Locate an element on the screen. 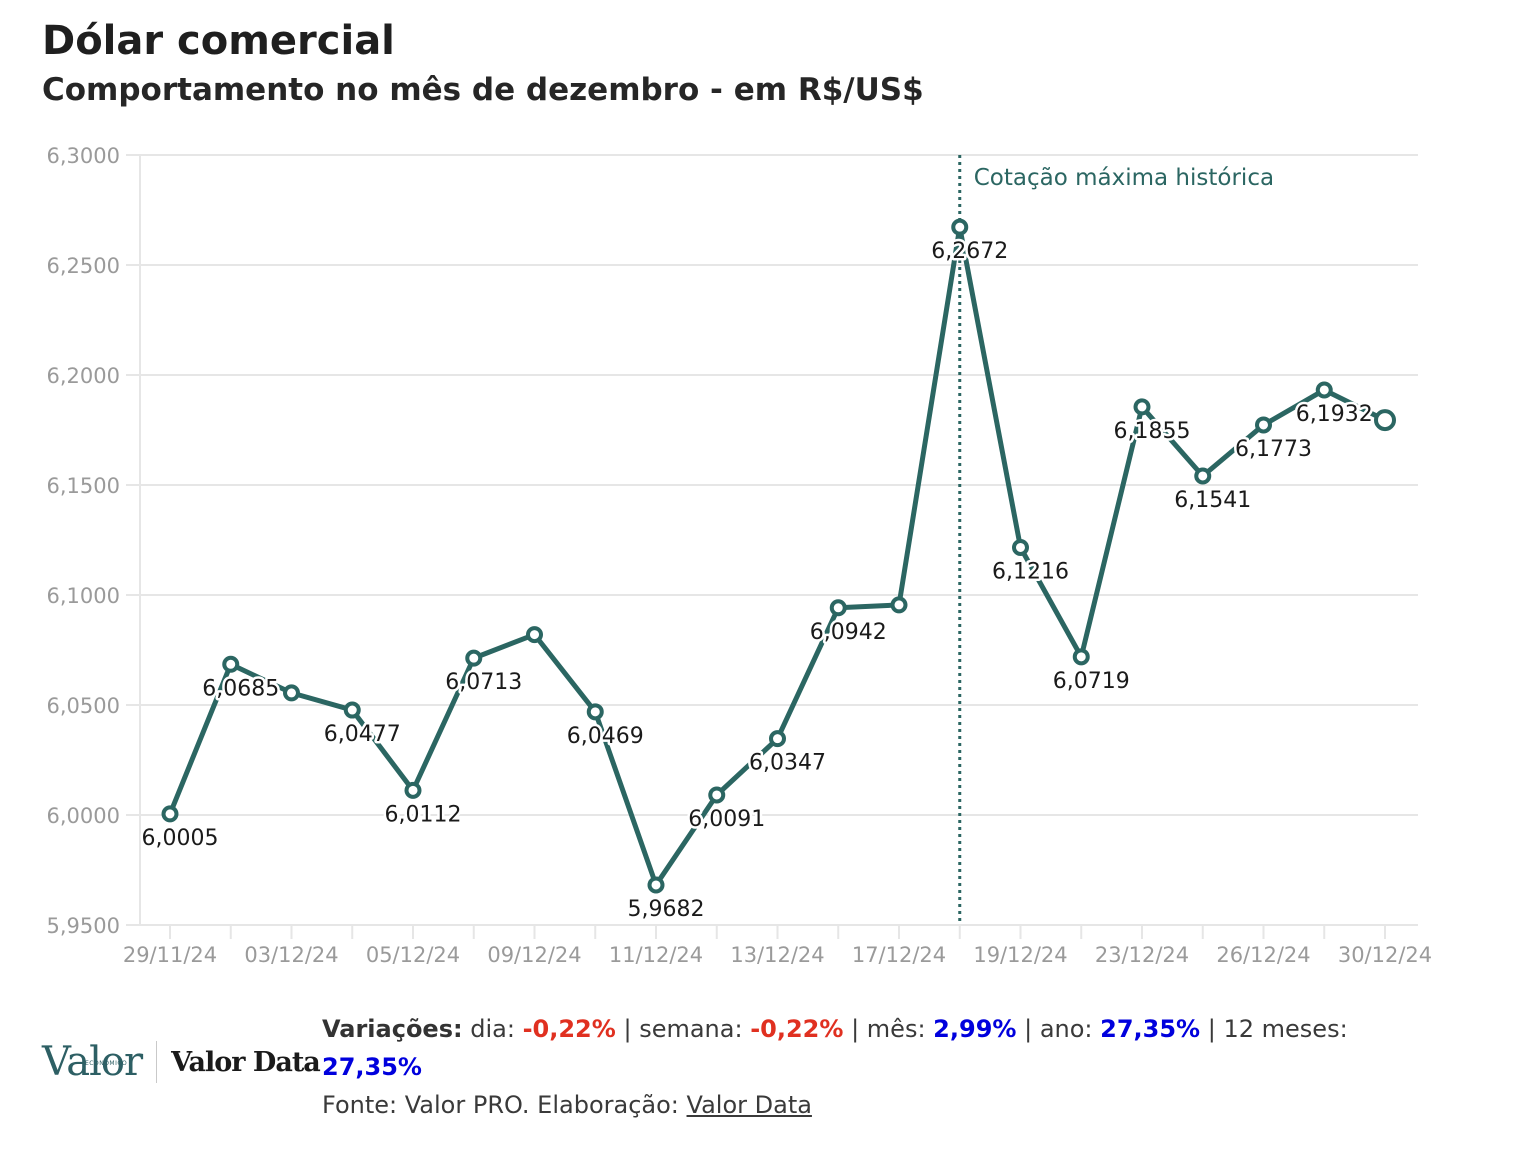  data-label: 5,9682 is located at coordinates (666, 909).